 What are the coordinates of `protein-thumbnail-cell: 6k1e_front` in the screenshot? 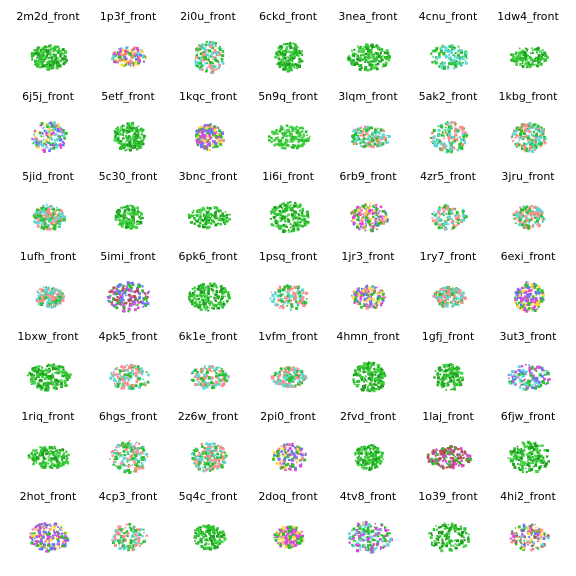 It's located at (208, 368).